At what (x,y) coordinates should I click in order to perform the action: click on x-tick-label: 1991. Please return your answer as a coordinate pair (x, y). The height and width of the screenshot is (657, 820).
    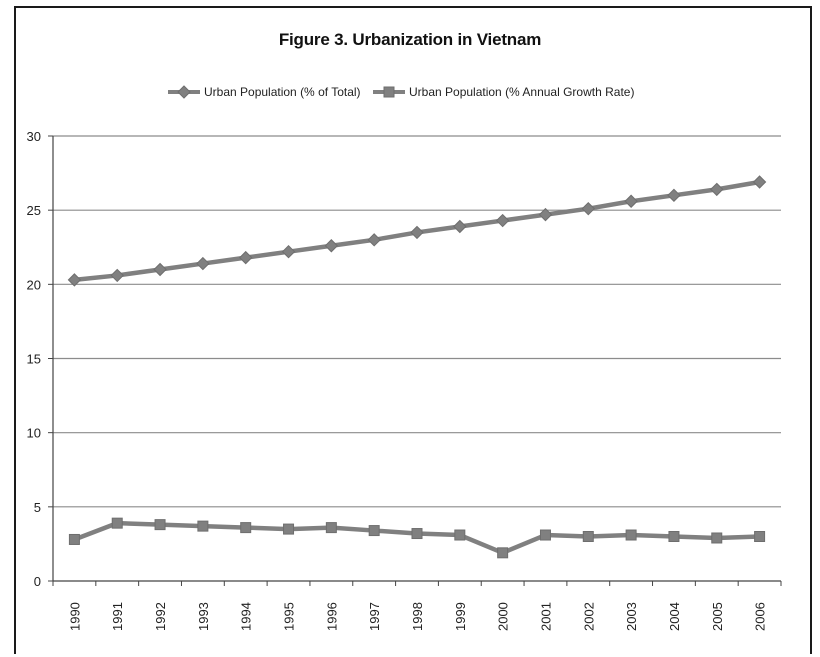
    Looking at the image, I should click on (117, 616).